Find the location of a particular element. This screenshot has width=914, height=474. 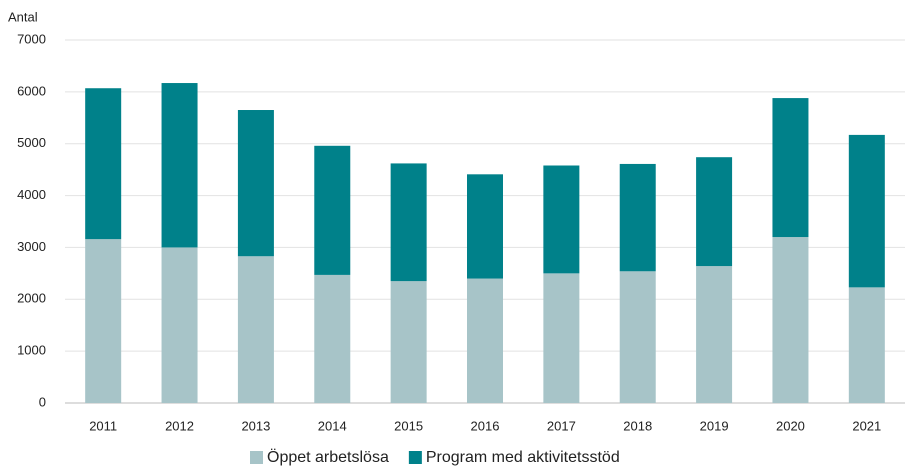

y-tick-label: 7000 is located at coordinates (31, 38).